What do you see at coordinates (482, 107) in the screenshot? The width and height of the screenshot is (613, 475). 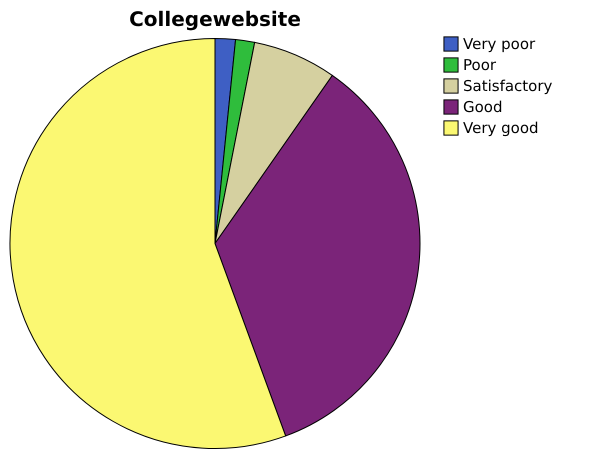 I see `legend-label: Good` at bounding box center [482, 107].